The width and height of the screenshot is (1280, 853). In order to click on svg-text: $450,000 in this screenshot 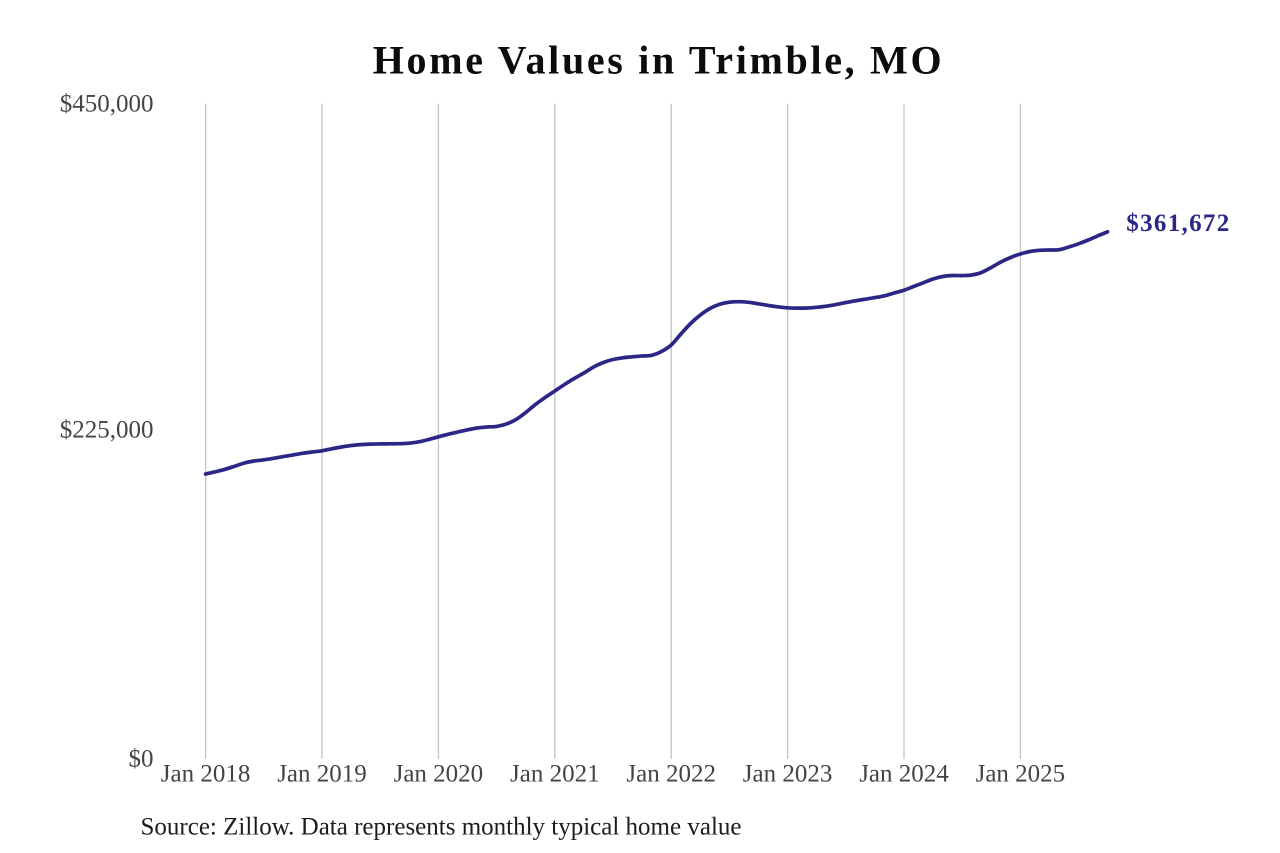, I will do `click(107, 103)`.